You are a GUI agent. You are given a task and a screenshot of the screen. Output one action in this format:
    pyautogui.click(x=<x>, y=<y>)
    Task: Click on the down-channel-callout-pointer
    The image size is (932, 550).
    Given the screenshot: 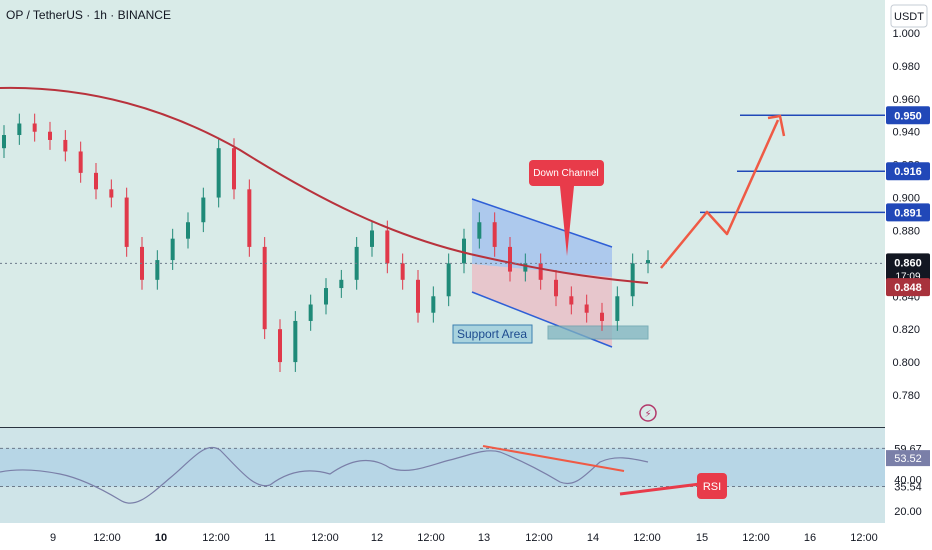 What is the action you would take?
    pyautogui.click(x=567, y=221)
    